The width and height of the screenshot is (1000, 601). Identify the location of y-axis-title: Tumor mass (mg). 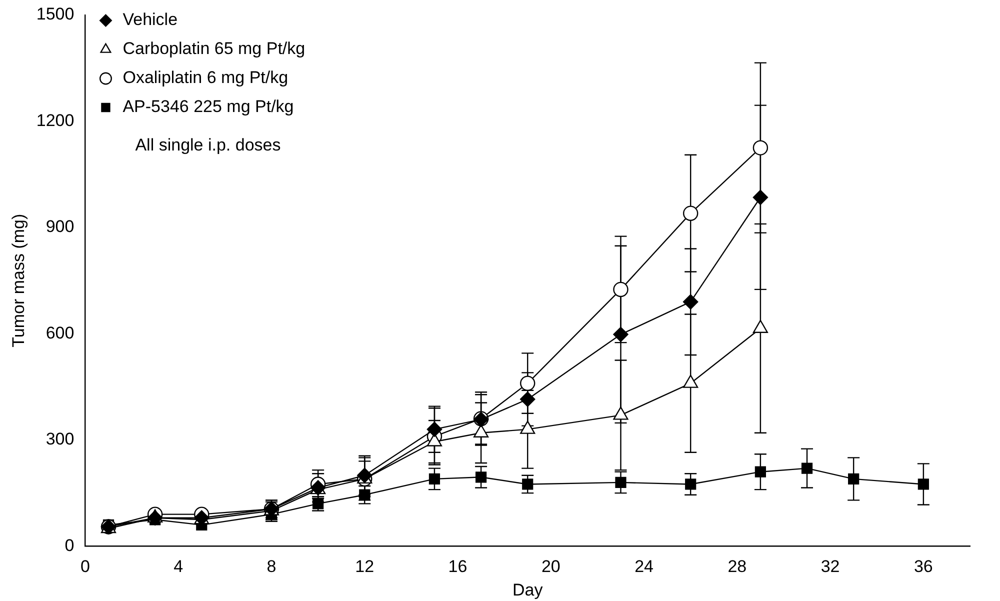
(18, 281).